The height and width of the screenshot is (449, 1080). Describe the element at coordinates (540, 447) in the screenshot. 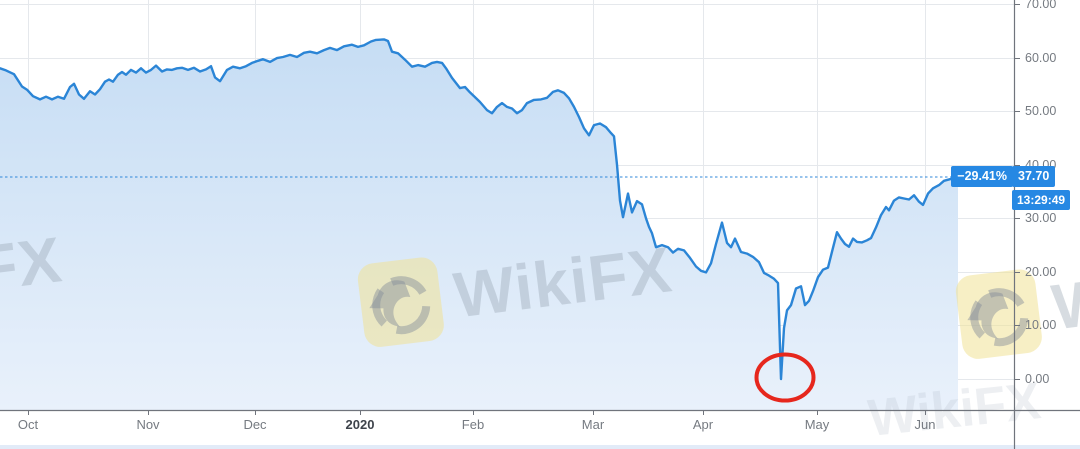

I see `bottom-edge-strip` at that location.